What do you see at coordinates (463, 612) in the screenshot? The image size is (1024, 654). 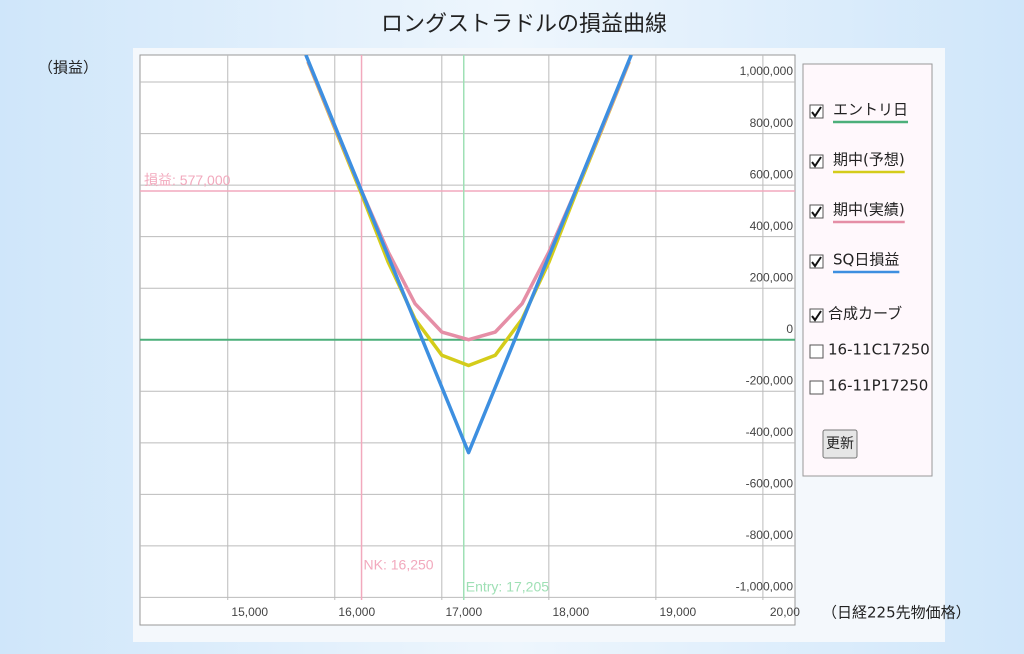 I see `x-tick-label: 17,000` at bounding box center [463, 612].